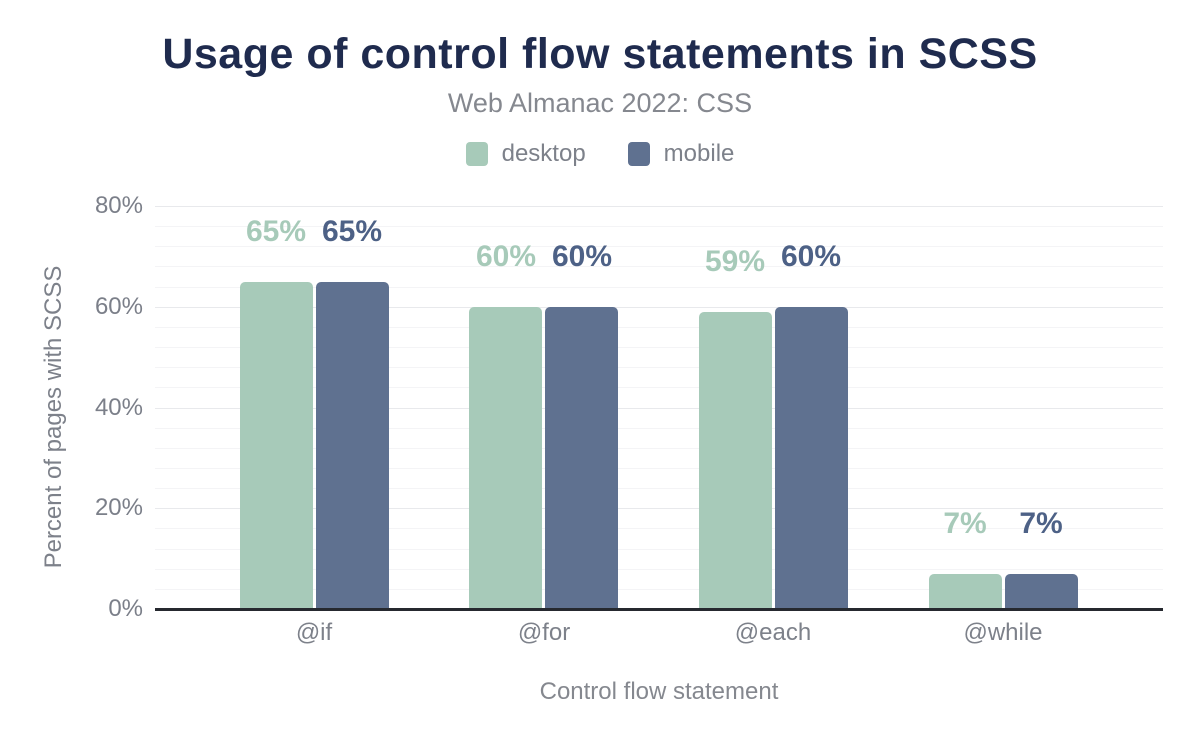 The height and width of the screenshot is (742, 1200). Describe the element at coordinates (125, 608) in the screenshot. I see `y-tick-label-0%: 0%` at that location.